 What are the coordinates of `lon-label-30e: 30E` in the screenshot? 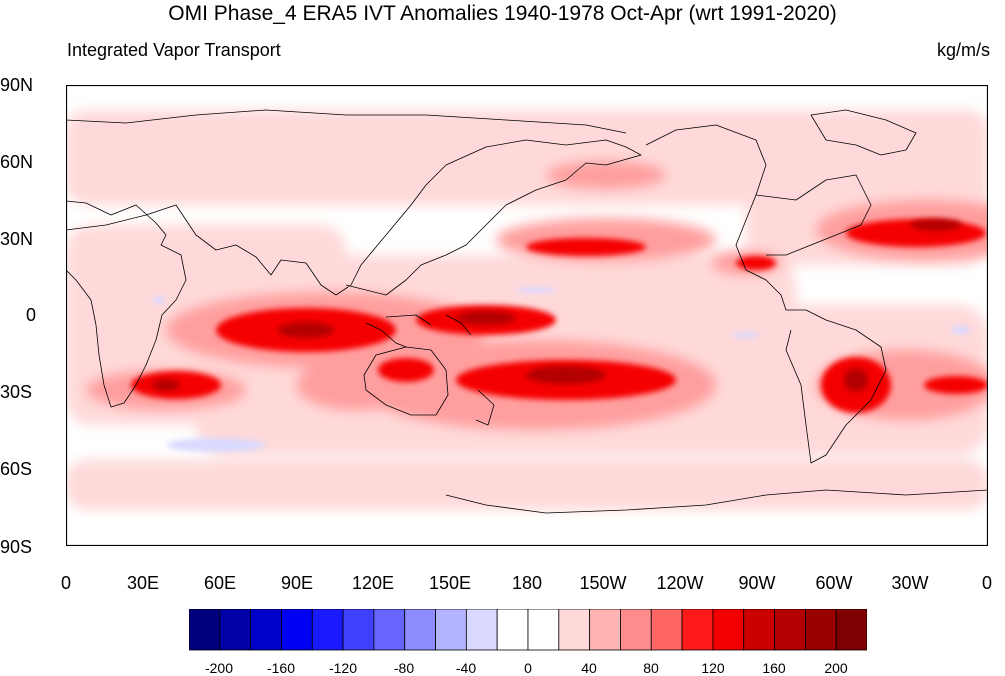 It's located at (143, 583).